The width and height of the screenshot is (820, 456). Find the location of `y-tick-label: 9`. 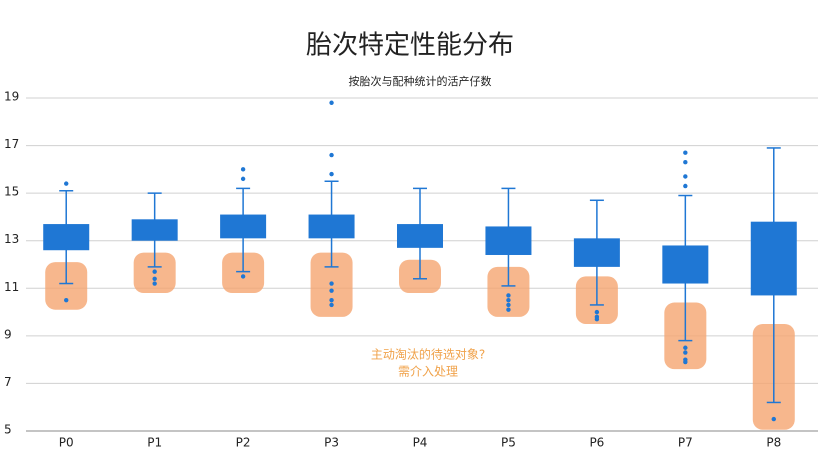

y-tick-label: 9 is located at coordinates (8, 334).